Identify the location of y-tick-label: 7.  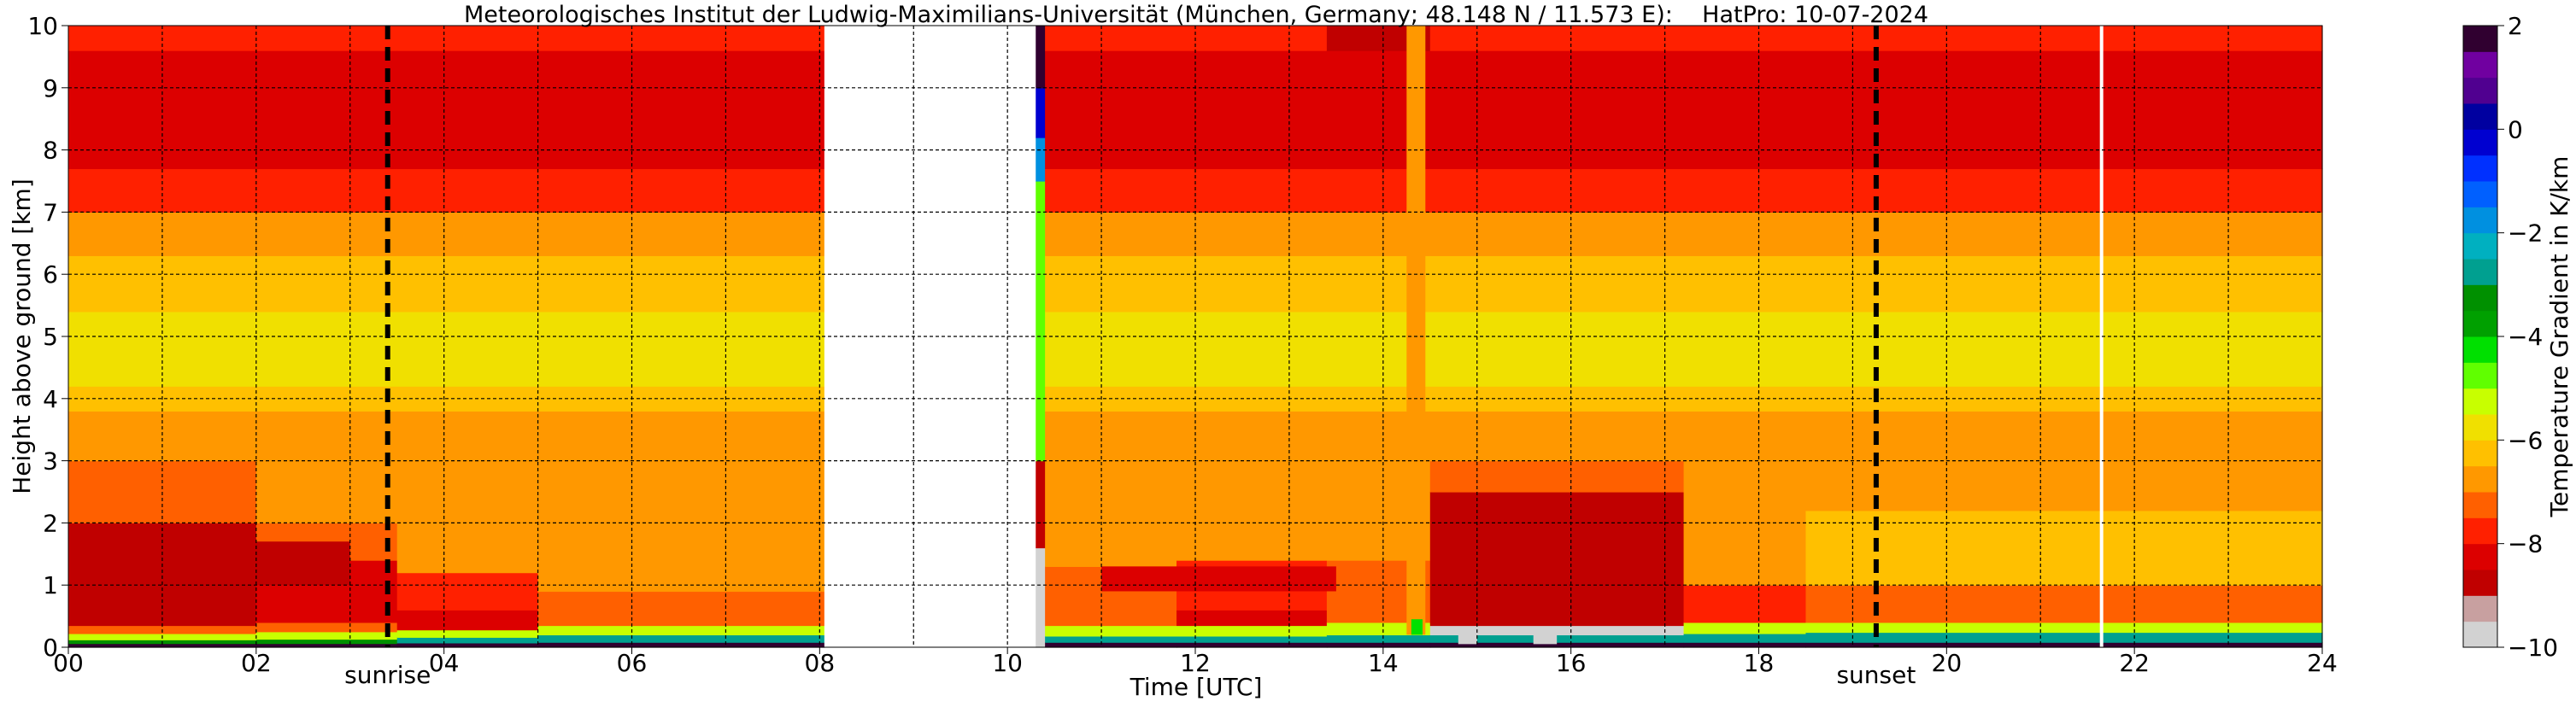
(50, 212).